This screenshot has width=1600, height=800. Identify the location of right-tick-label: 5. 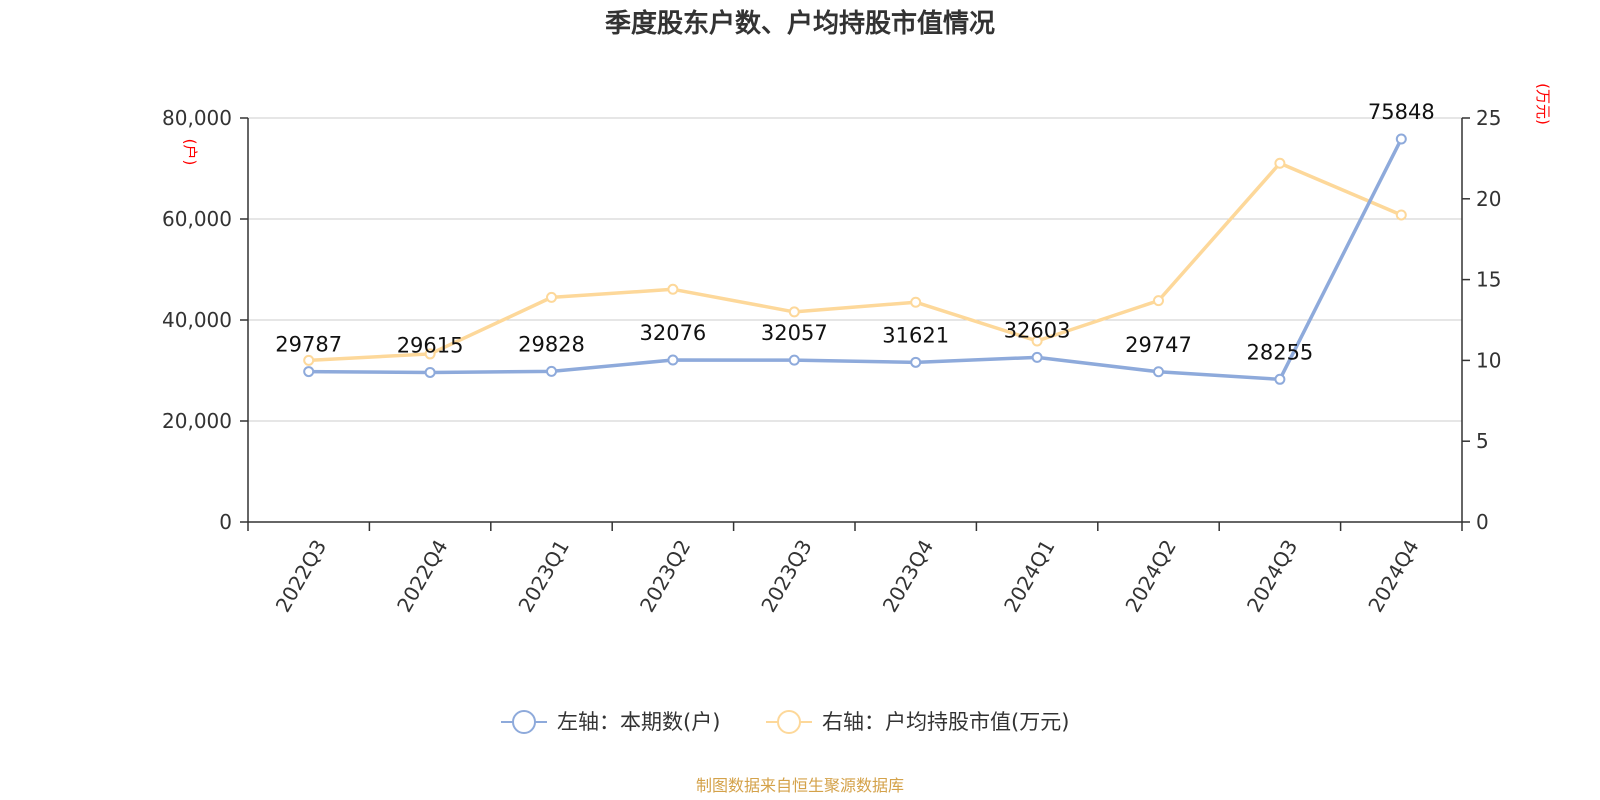
(1482, 441).